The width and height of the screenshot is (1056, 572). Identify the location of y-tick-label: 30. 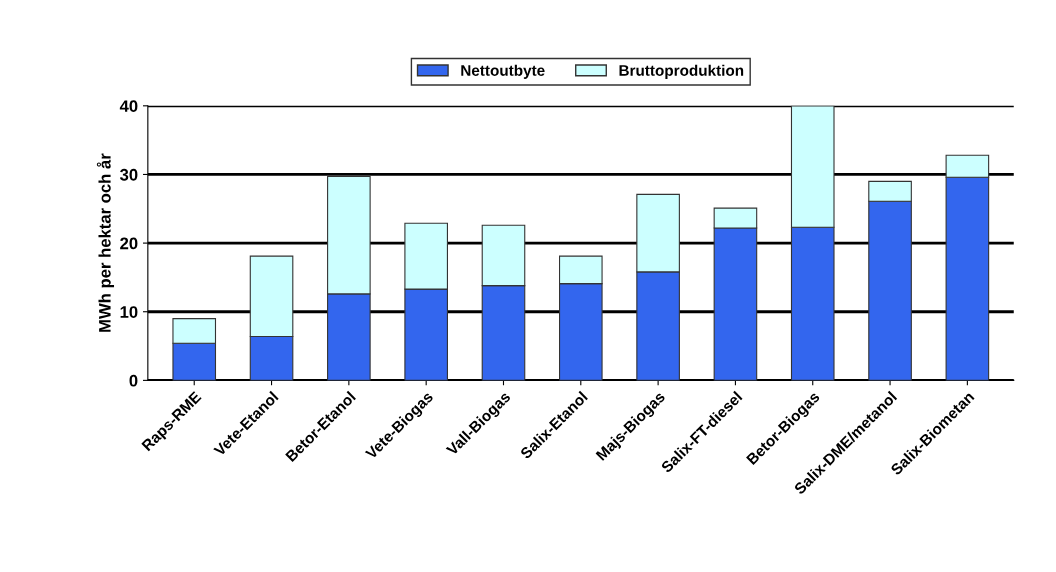
(128, 174).